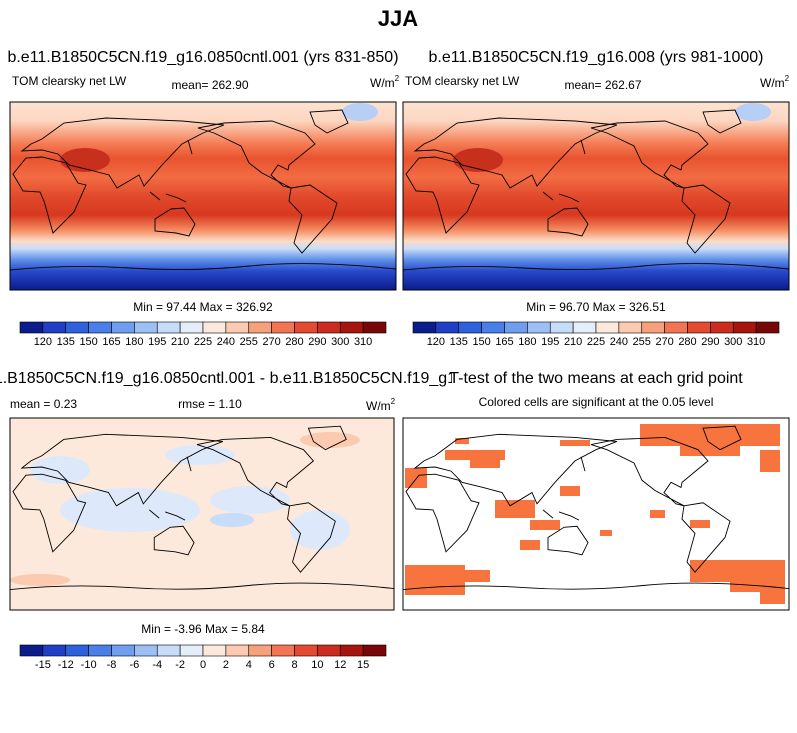 The width and height of the screenshot is (797, 733). What do you see at coordinates (203, 665) in the screenshot?
I see `colorbar-label: 0` at bounding box center [203, 665].